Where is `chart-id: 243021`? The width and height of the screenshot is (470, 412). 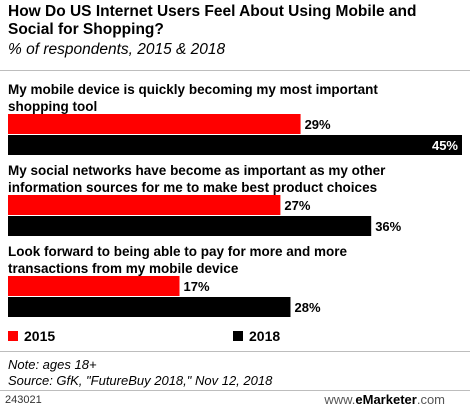 chart-id: 243021 is located at coordinates (23, 400).